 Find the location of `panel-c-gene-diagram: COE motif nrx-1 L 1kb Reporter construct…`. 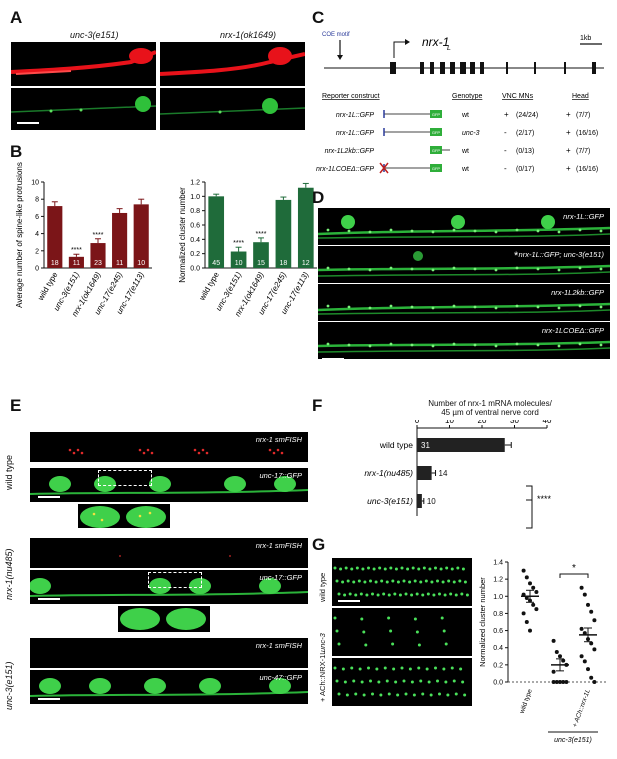

panel-c-gene-diagram: COE motif nrx-1 L 1kb Reporter construct… is located at coordinates (460, 103).